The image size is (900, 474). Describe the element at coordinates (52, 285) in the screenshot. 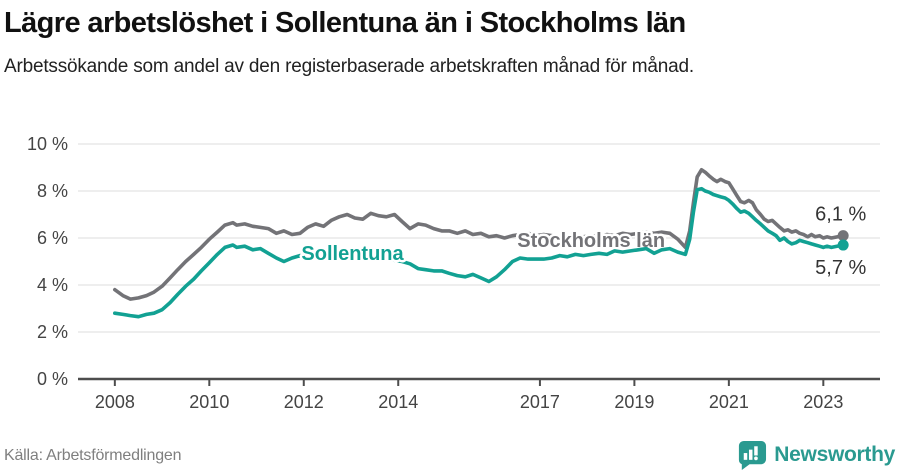

I see `y-axis-tick-label: 4 %` at that location.